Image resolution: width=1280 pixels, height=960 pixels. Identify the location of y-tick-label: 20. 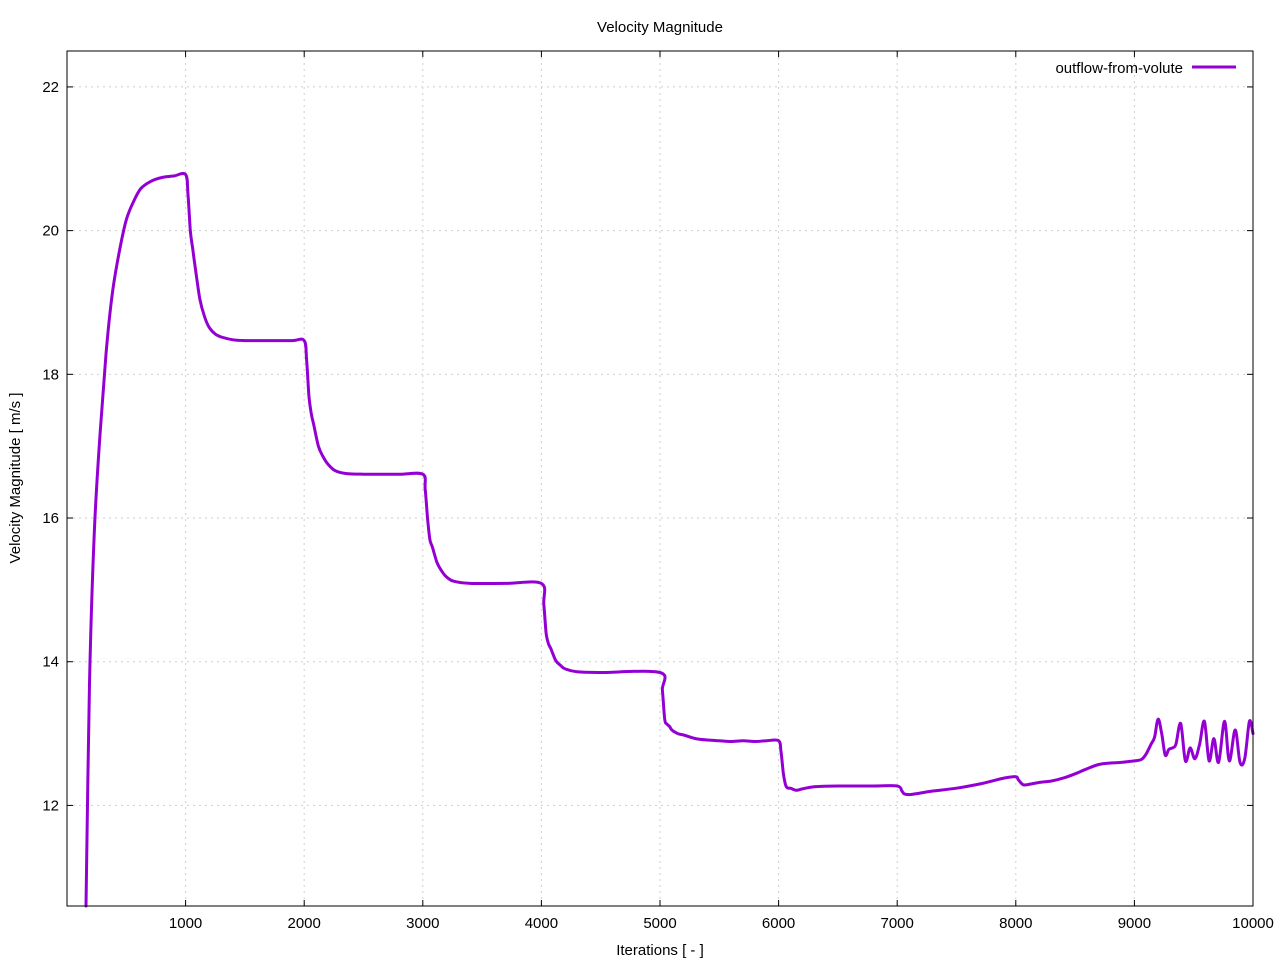
(50, 231).